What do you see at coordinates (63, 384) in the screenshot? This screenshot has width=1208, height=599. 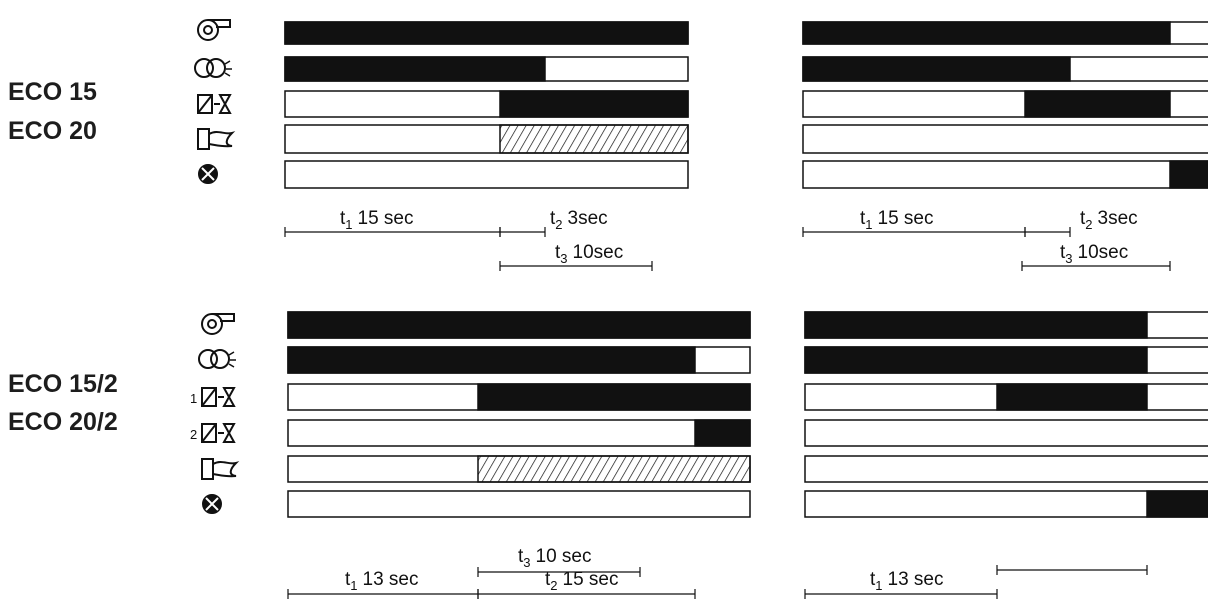 I see `model-name: ECO 15/2` at bounding box center [63, 384].